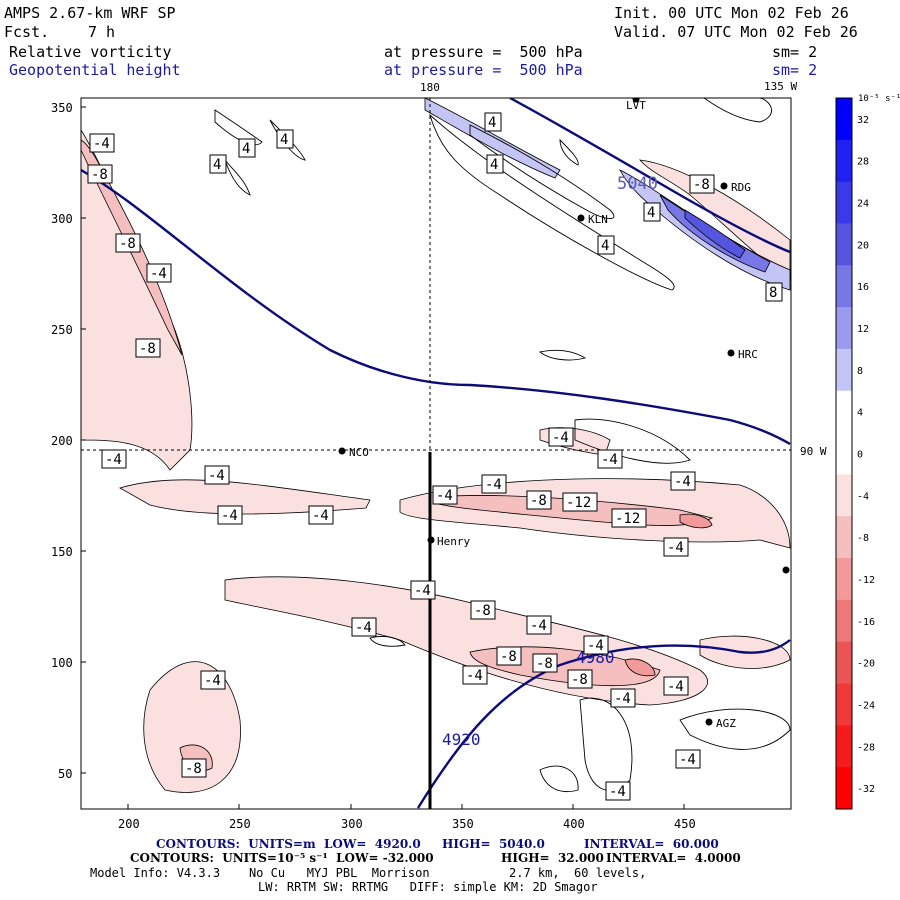 The image size is (900, 900). I want to click on colorbar-tick-label: 20, so click(863, 245).